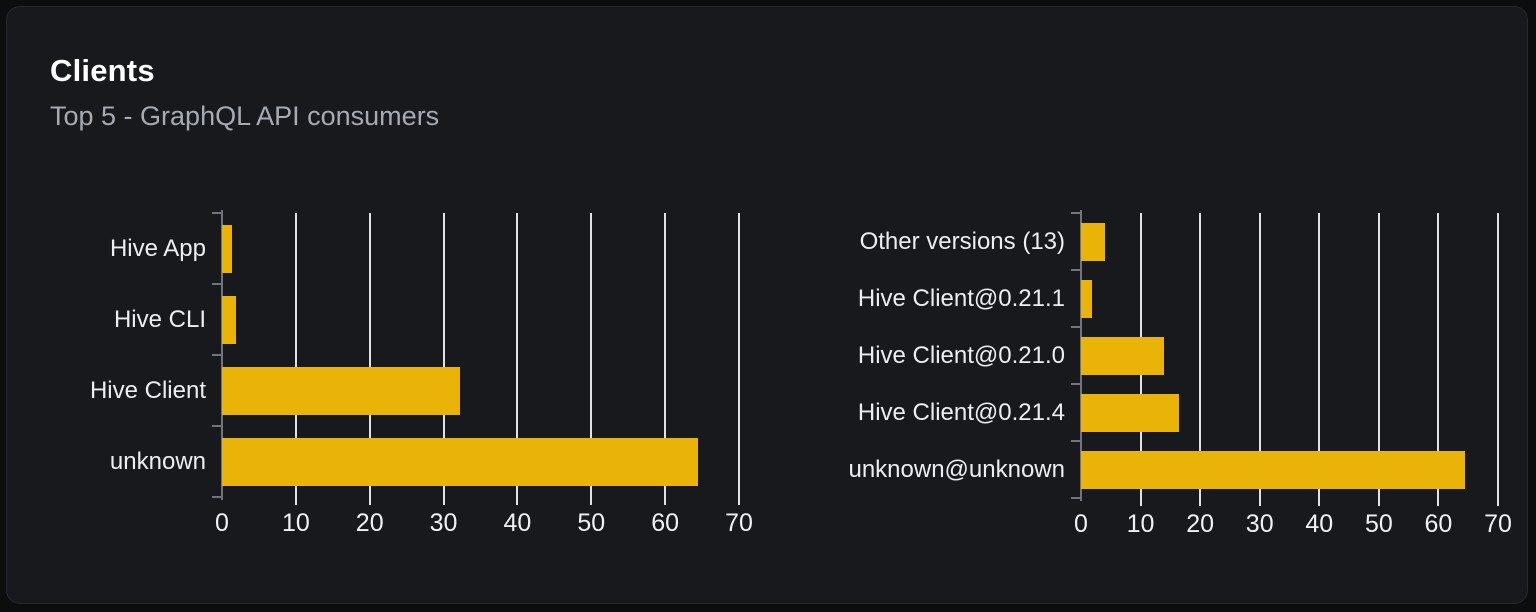  I want to click on category-label: Hive Client, so click(147, 390).